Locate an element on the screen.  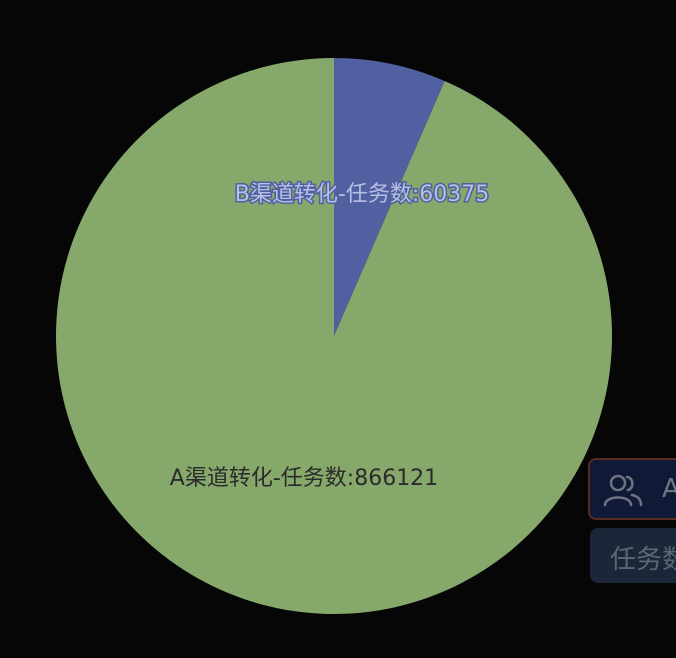
legend-card-label: A is located at coordinates (669, 489).